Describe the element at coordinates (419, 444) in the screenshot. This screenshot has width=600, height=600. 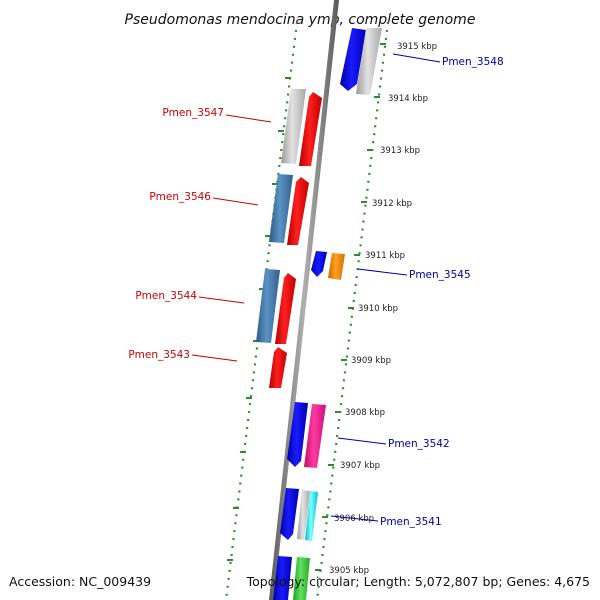
I see `gene-label: Pmen_3542` at that location.